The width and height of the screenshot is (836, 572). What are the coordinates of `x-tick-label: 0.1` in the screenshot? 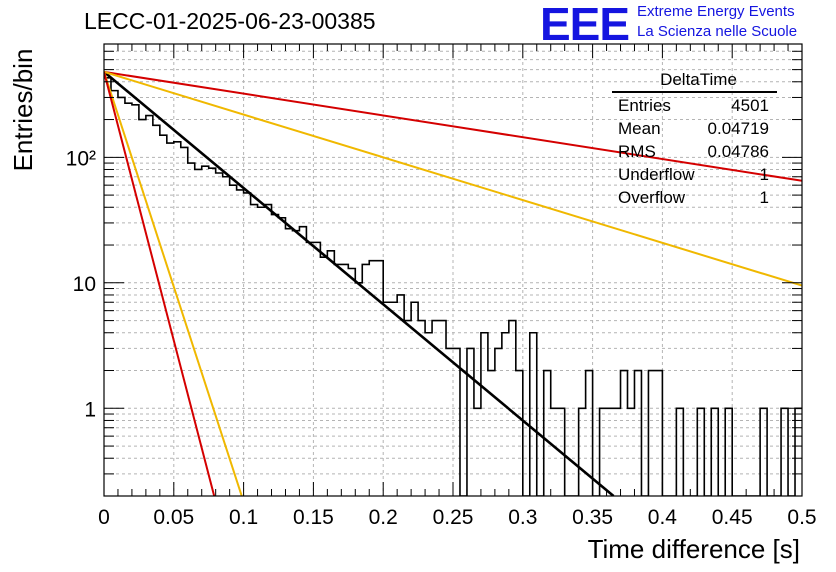 It's located at (243, 517).